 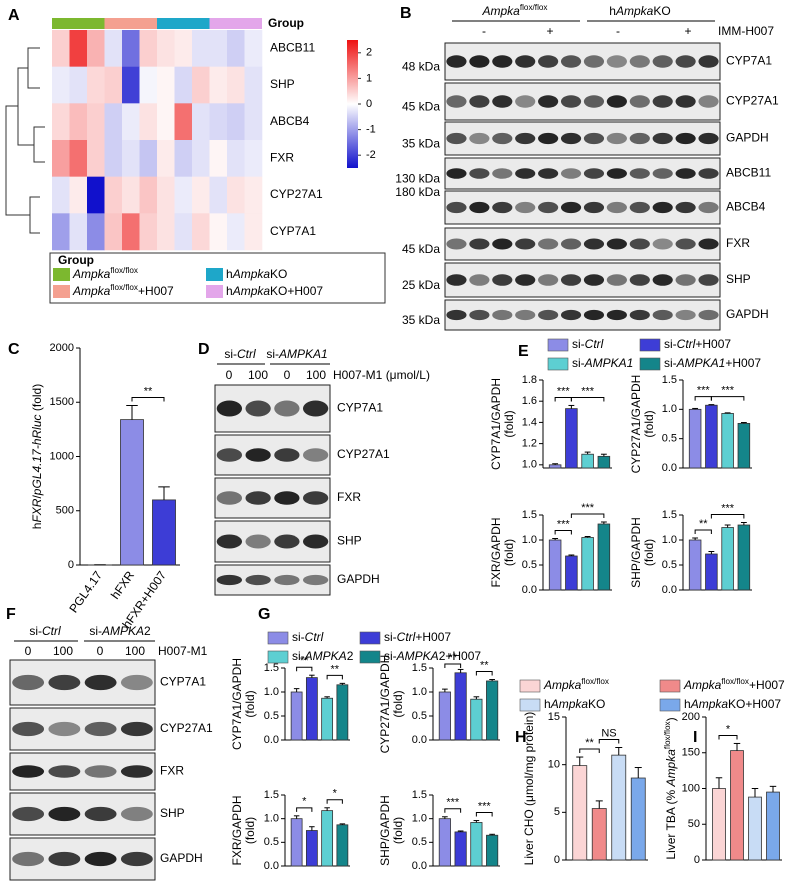 What do you see at coordinates (421, 249) in the screenshot?
I see `marker-label: 45 kDa` at bounding box center [421, 249].